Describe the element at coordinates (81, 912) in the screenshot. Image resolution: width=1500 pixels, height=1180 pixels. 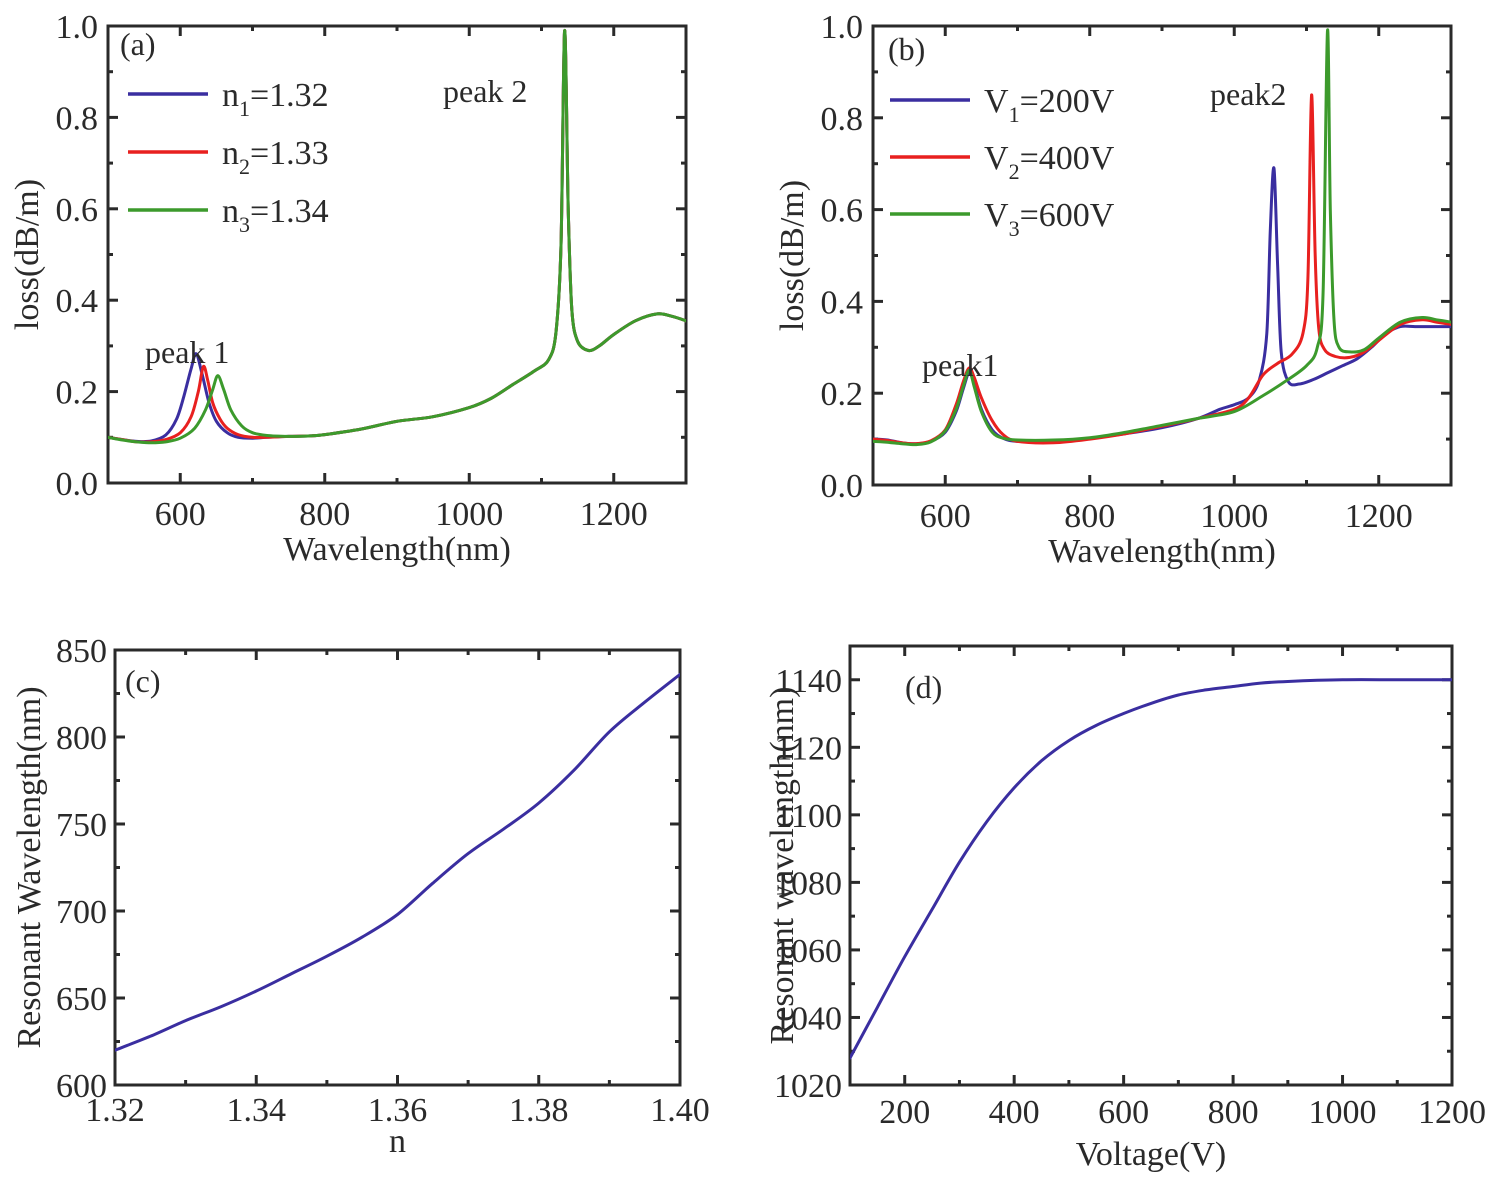
I see `y-tick-label: 700` at that location.